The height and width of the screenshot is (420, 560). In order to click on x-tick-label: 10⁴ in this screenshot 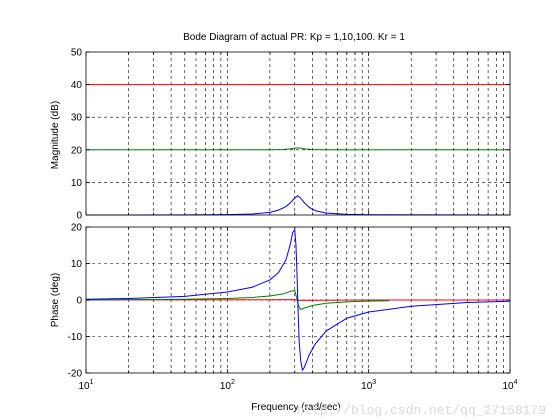, I will do `click(509, 385)`.